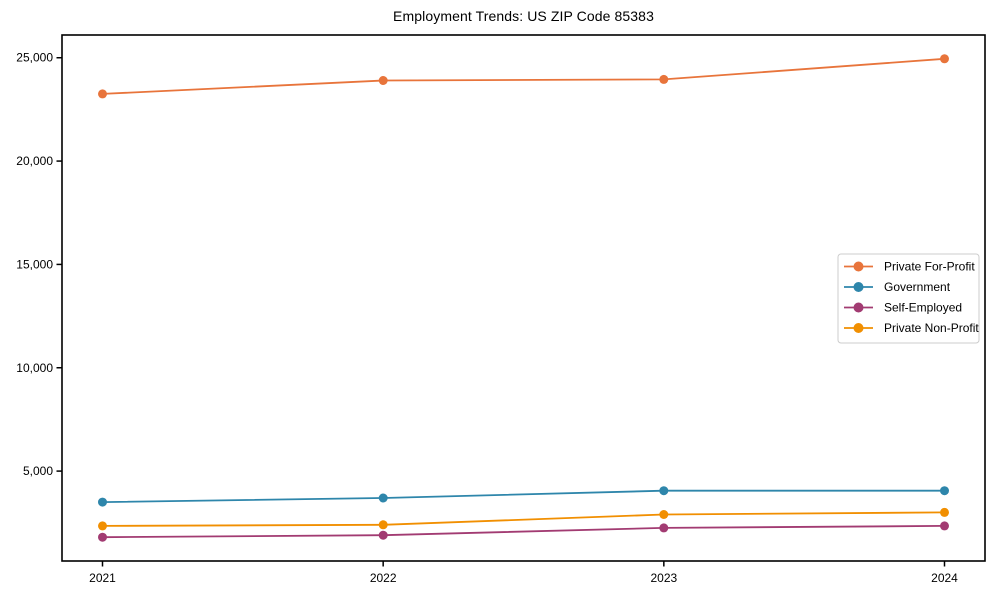  I want to click on series-government, so click(523, 496).